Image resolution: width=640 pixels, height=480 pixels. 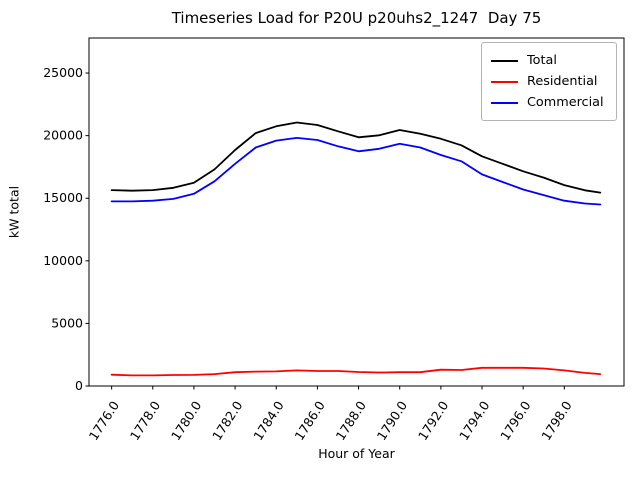 I want to click on y-tick-label: 20000, so click(x=63, y=135).